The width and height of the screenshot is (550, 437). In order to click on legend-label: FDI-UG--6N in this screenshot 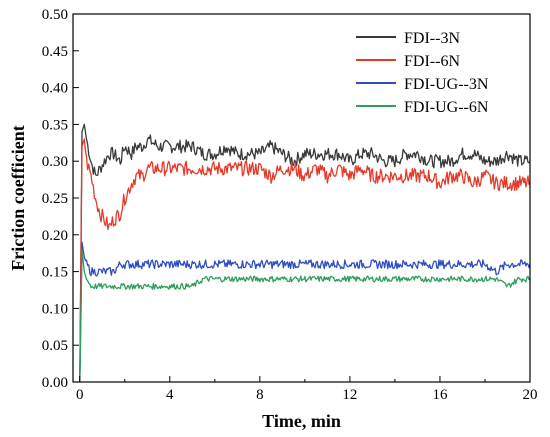, I will do `click(446, 107)`.